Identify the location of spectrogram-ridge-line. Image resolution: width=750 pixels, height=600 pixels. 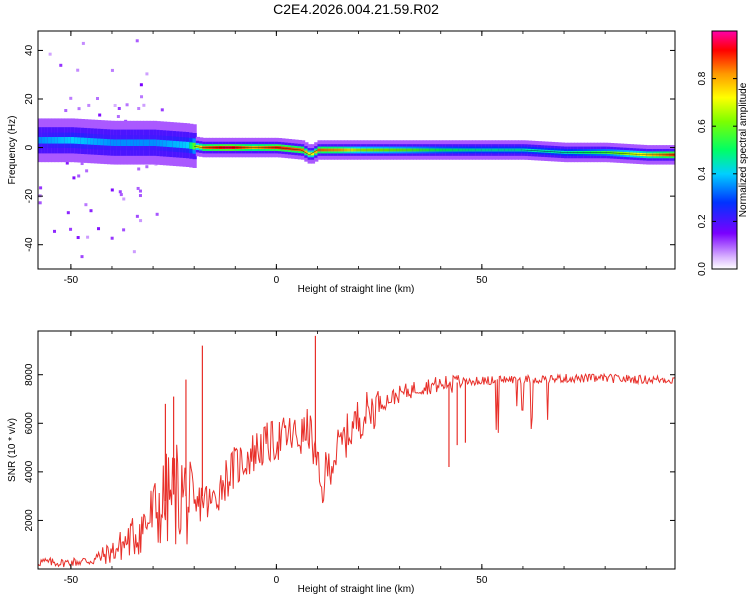
(434, 151).